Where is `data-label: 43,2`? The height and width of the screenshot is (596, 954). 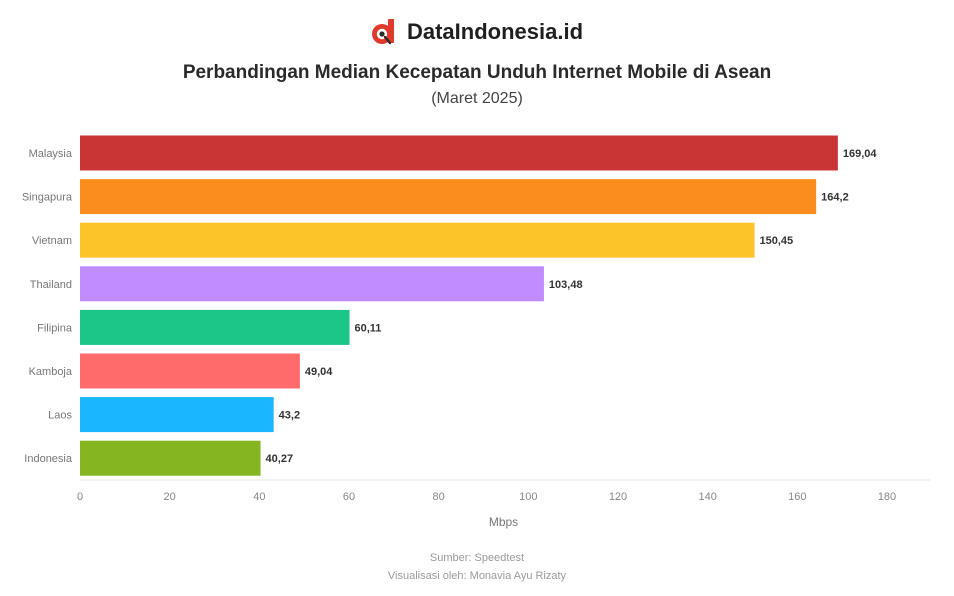
data-label: 43,2 is located at coordinates (289, 416).